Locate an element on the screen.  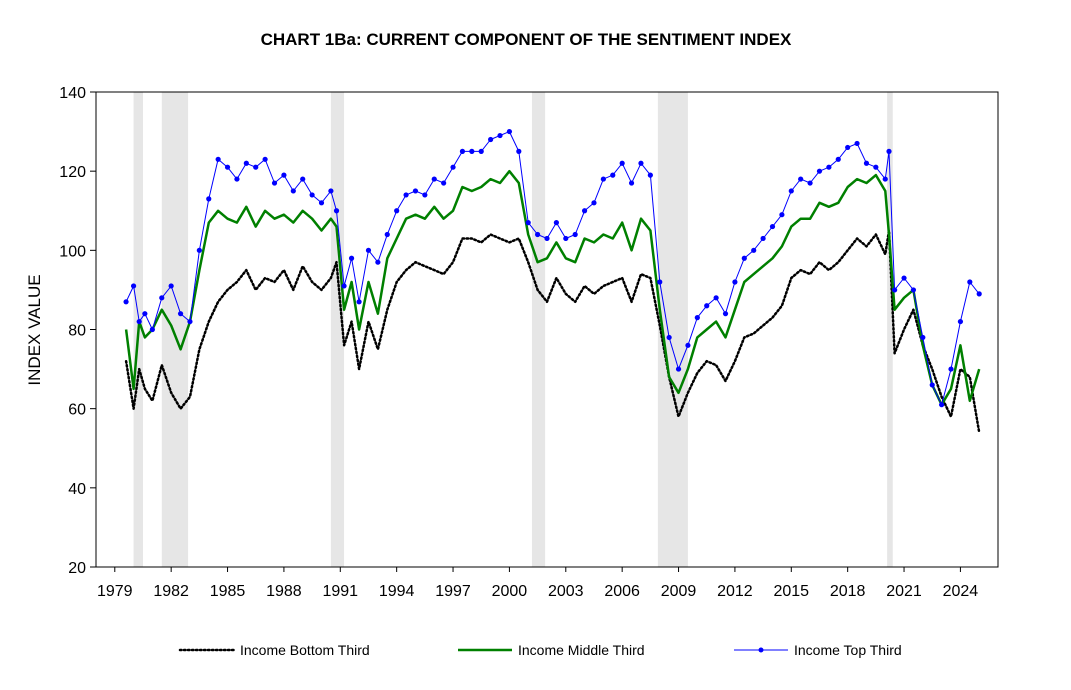
legend-marker-top is located at coordinates (761, 650).